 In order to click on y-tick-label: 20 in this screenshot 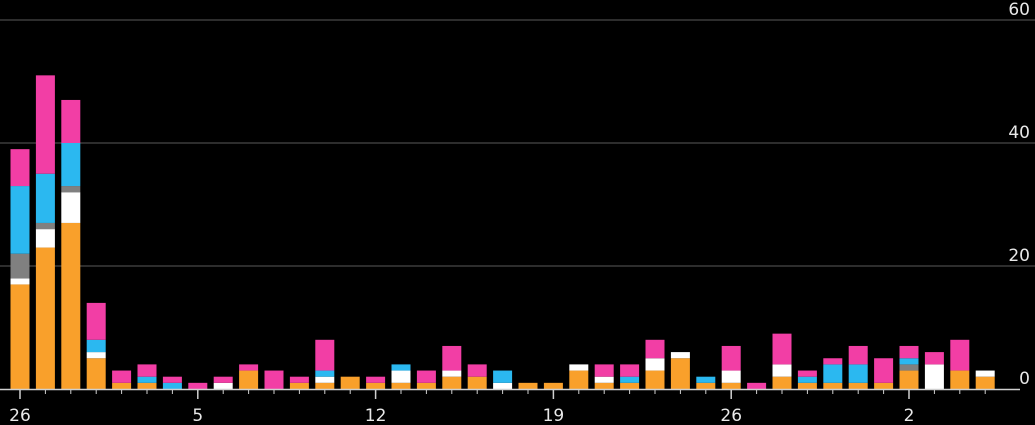, I will do `click(1019, 256)`.